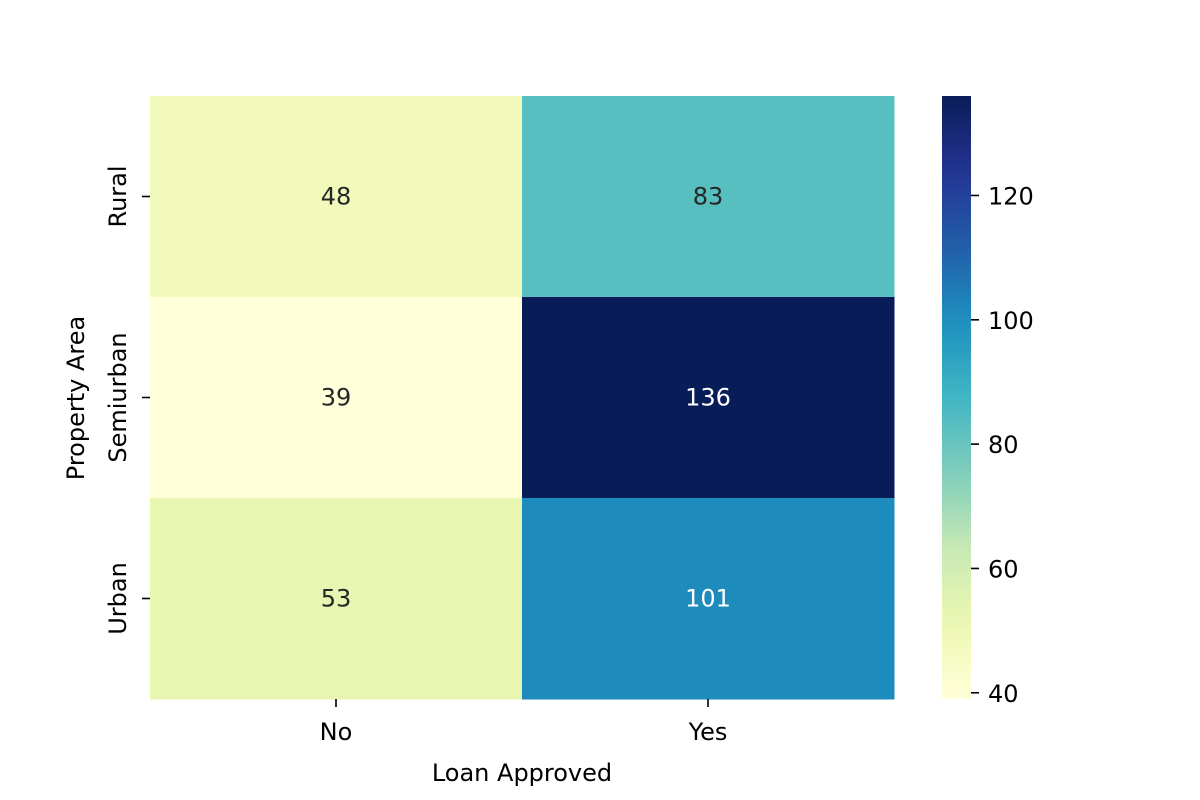 The width and height of the screenshot is (1200, 800). I want to click on cell-value-label: 48, so click(336, 197).